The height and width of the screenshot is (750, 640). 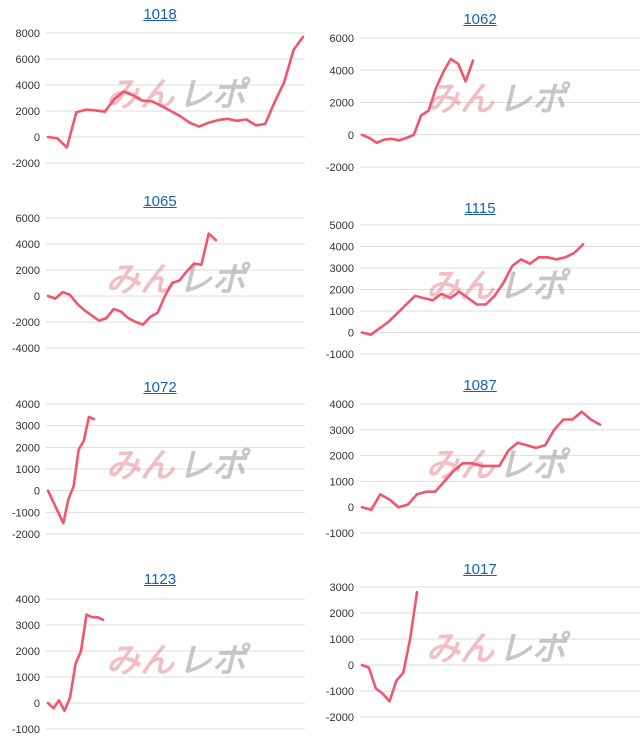 What do you see at coordinates (480, 19) in the screenshot?
I see `chart-title-link: 1062` at bounding box center [480, 19].